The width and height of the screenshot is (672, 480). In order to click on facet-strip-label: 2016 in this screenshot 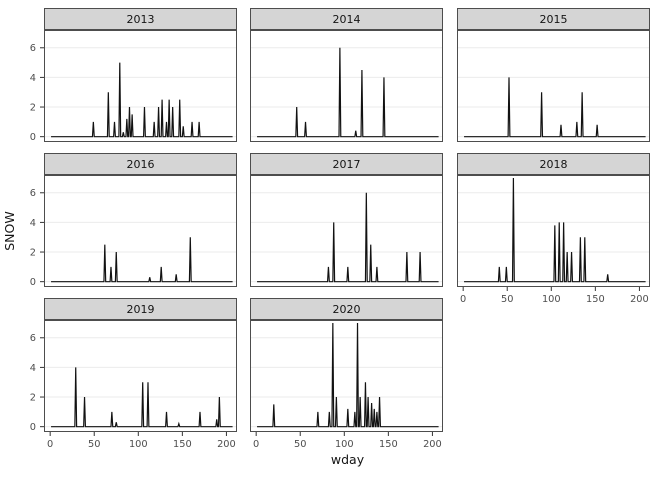, I will do `click(140, 164)`.